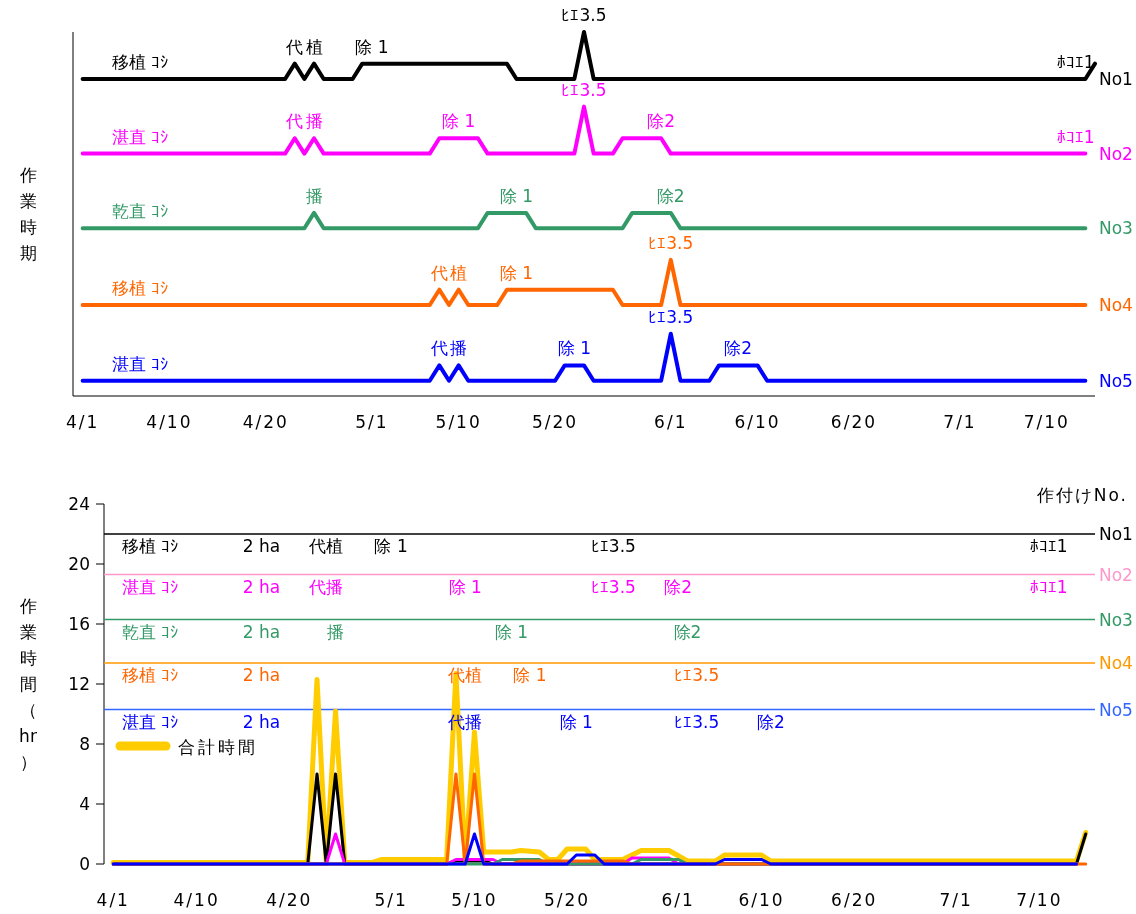  I want to click on series-label: No1, so click(1116, 78).